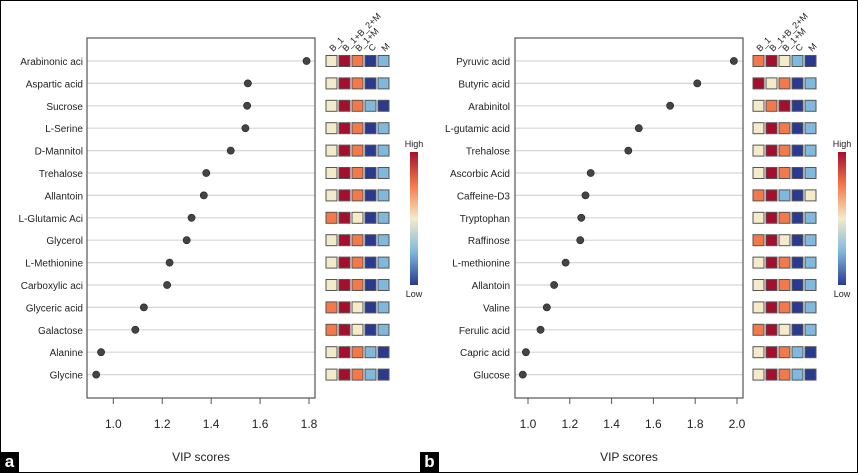 The height and width of the screenshot is (473, 858). I want to click on category-label: Allantoin, so click(64, 196).